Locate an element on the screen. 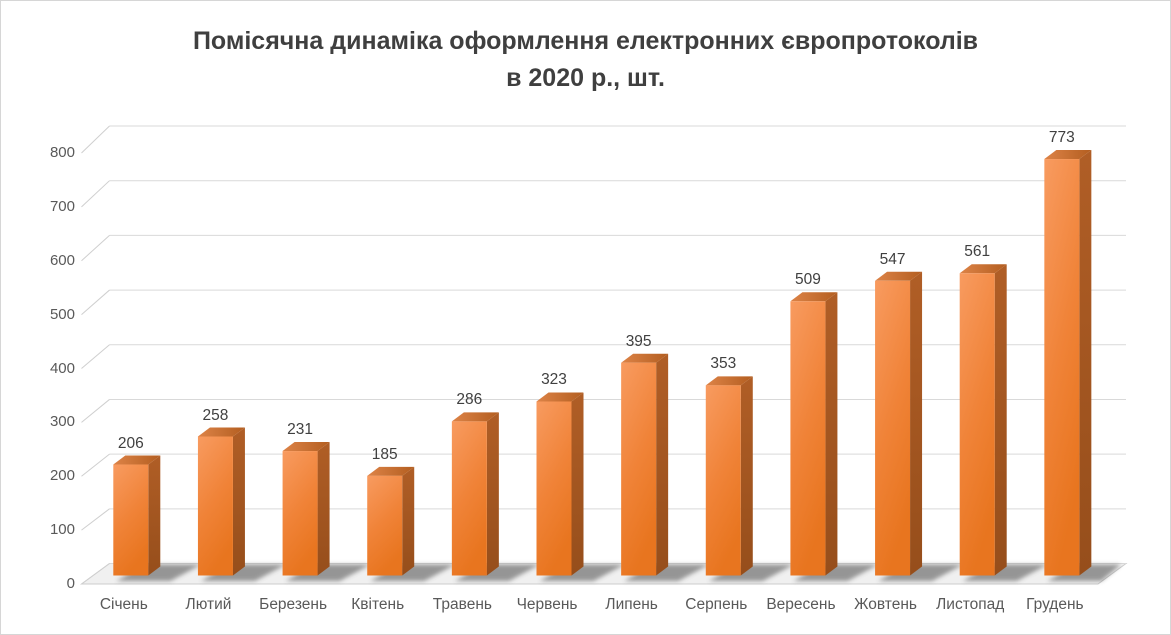 The height and width of the screenshot is (635, 1171). y-axis-tick-label: 200 is located at coordinates (62, 476).